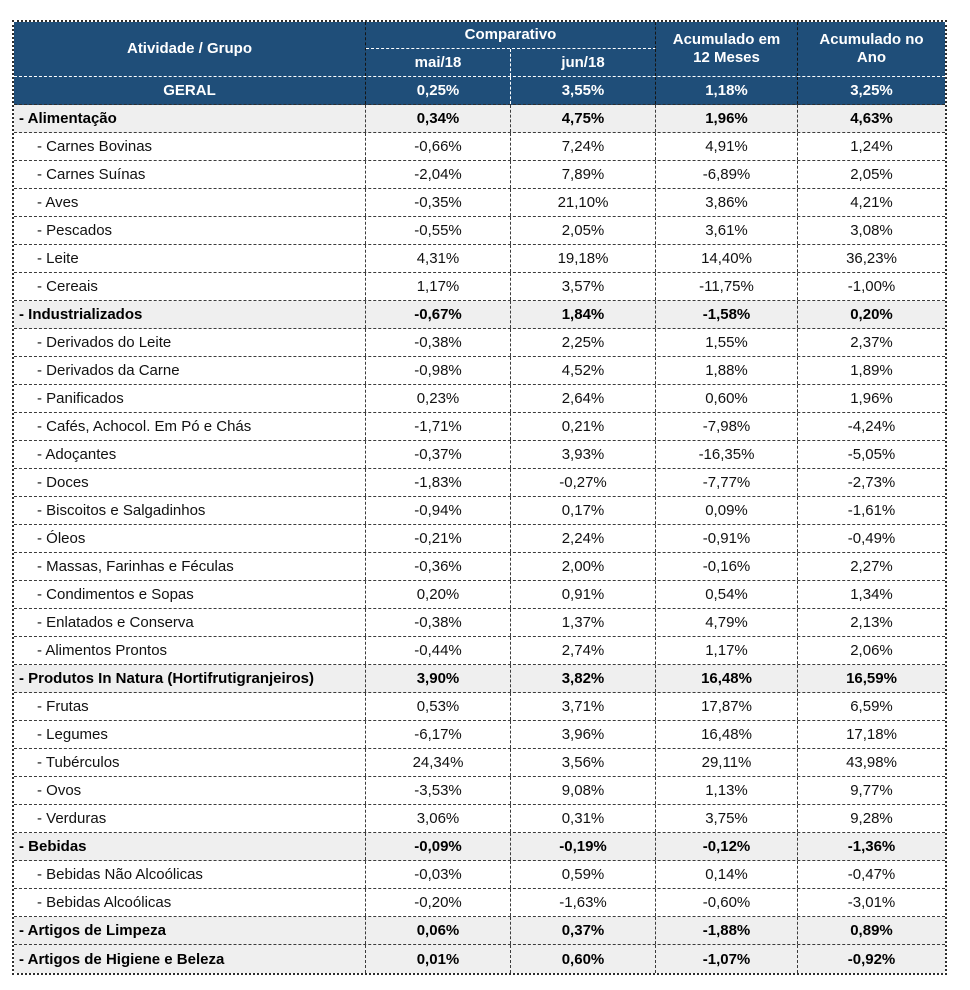 The height and width of the screenshot is (990, 970). I want to click on row-value-jun18: -0,19%, so click(583, 846).